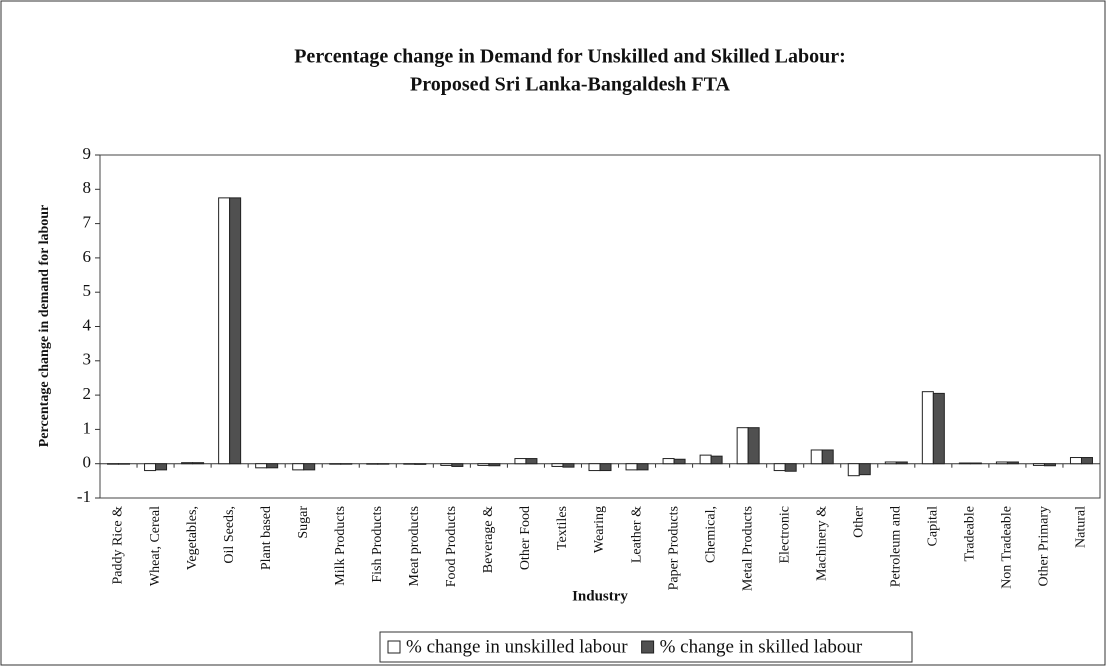  What do you see at coordinates (87, 462) in the screenshot?
I see `y-tick-label: 0` at bounding box center [87, 462].